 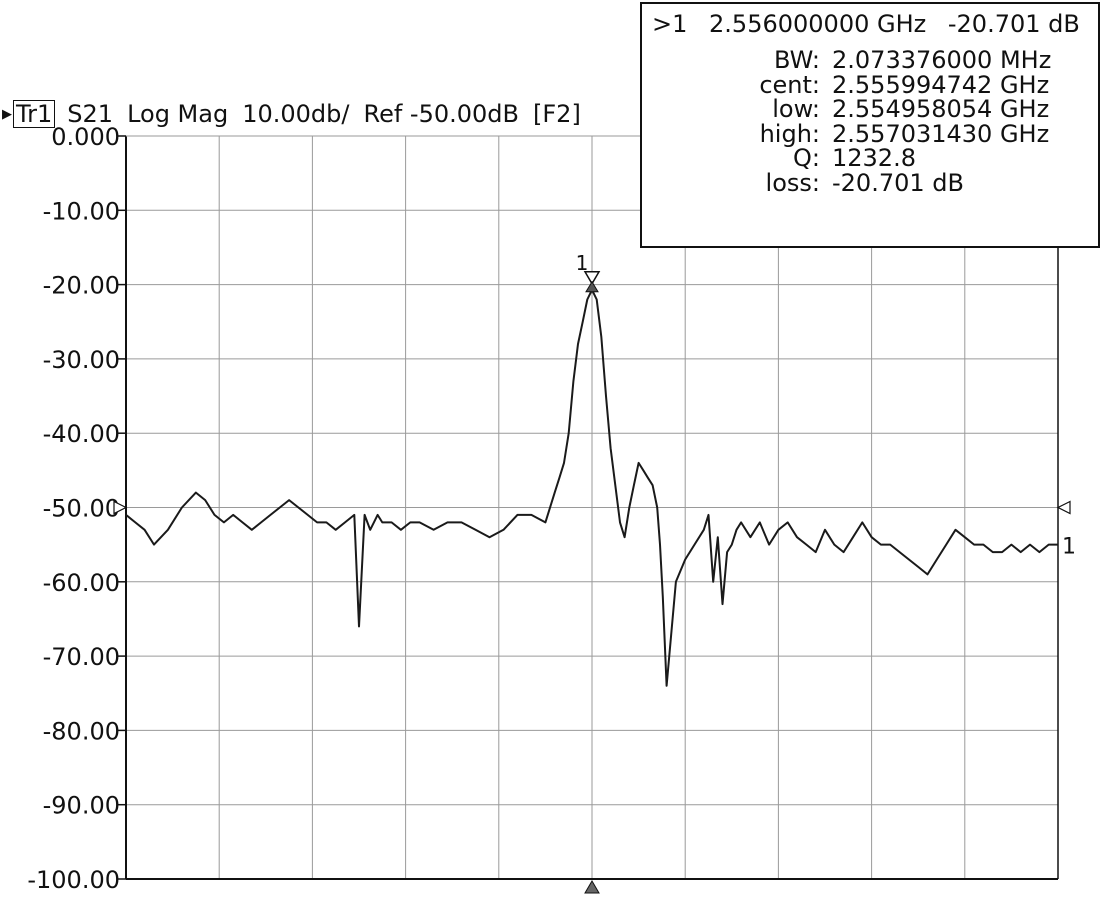 What do you see at coordinates (1013, 24) in the screenshot?
I see `marker-value: -20.701 dB` at bounding box center [1013, 24].